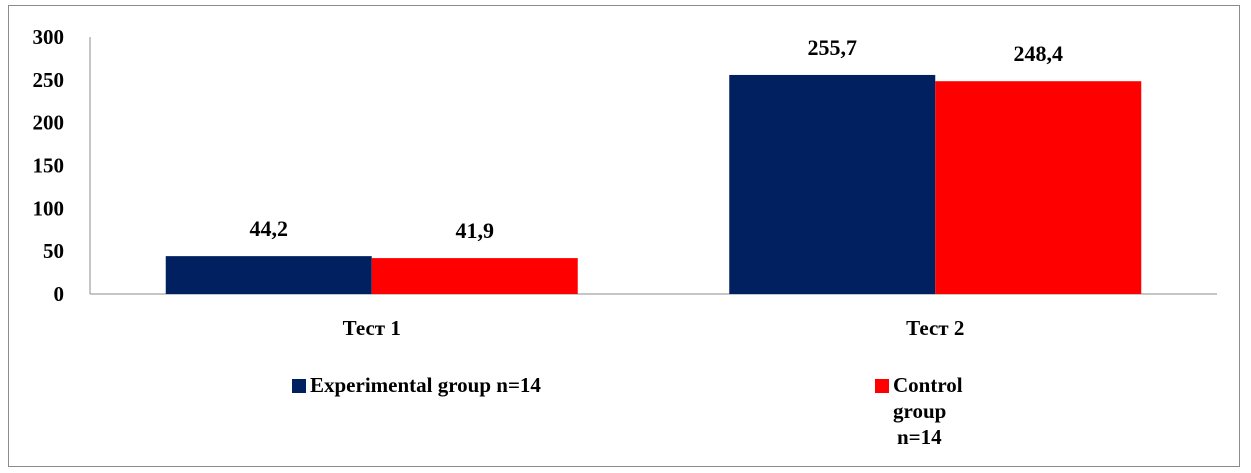  What do you see at coordinates (49, 37) in the screenshot?
I see `y-tick-label: 300` at bounding box center [49, 37].